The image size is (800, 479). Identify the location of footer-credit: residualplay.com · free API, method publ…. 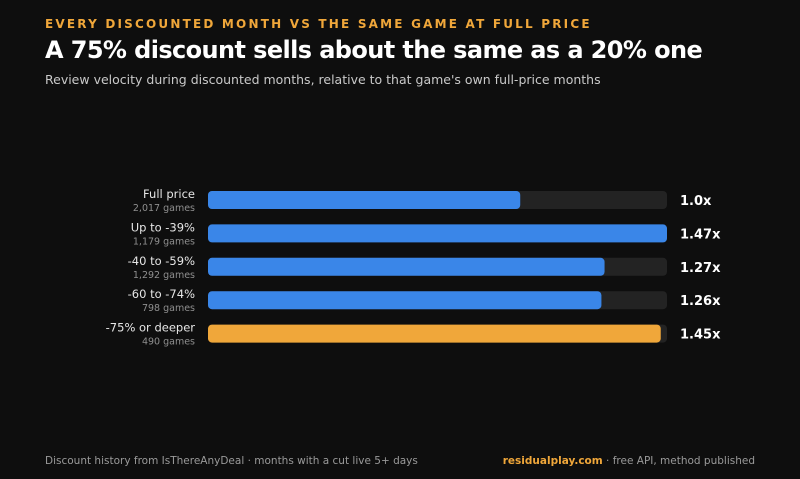
(629, 461).